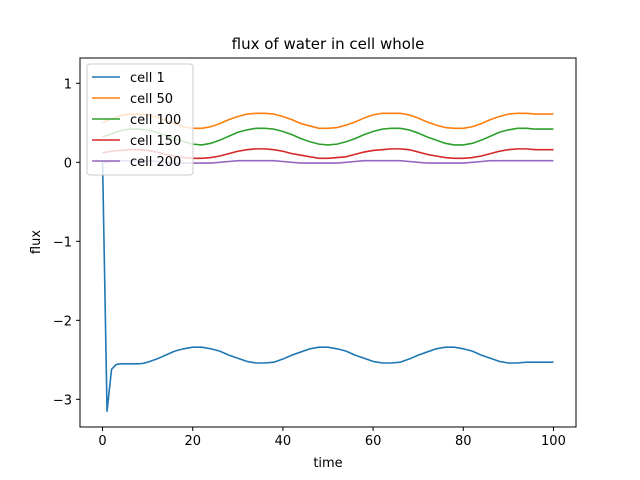 Image resolution: width=640 pixels, height=480 pixels. Describe the element at coordinates (192, 441) in the screenshot. I see `x-tick-label: 20` at that location.